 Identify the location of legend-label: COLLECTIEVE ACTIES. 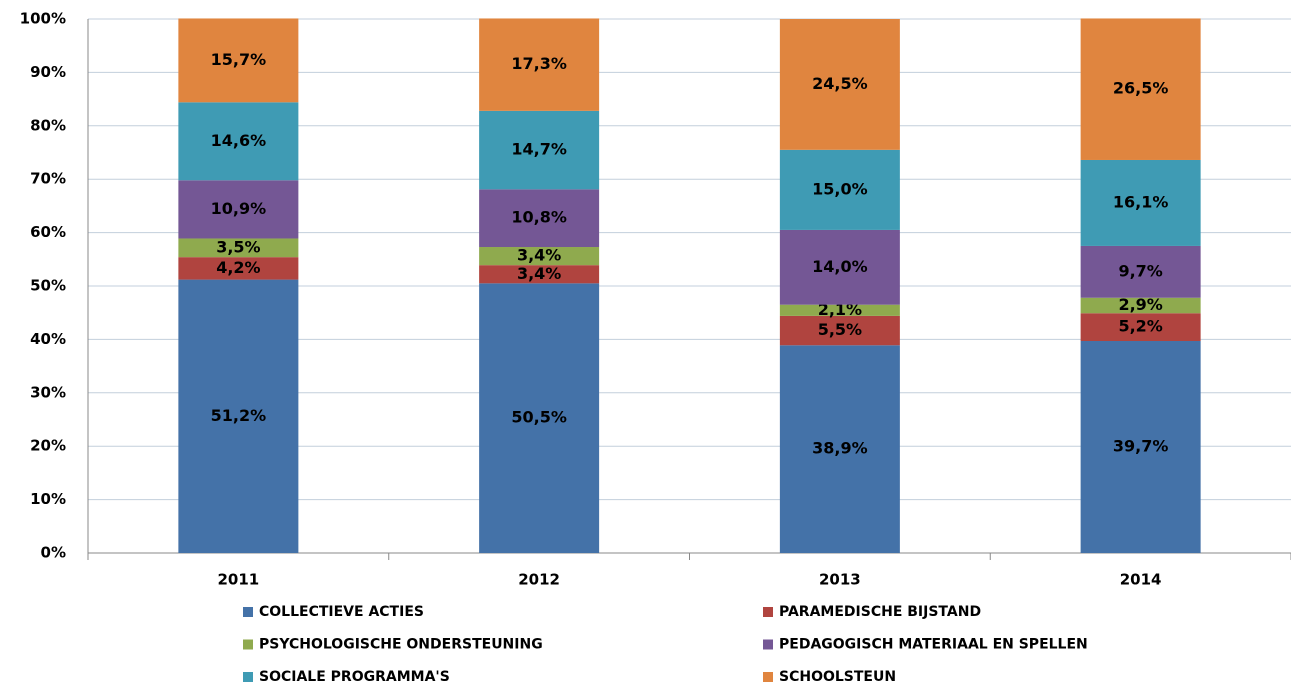
(341, 612).